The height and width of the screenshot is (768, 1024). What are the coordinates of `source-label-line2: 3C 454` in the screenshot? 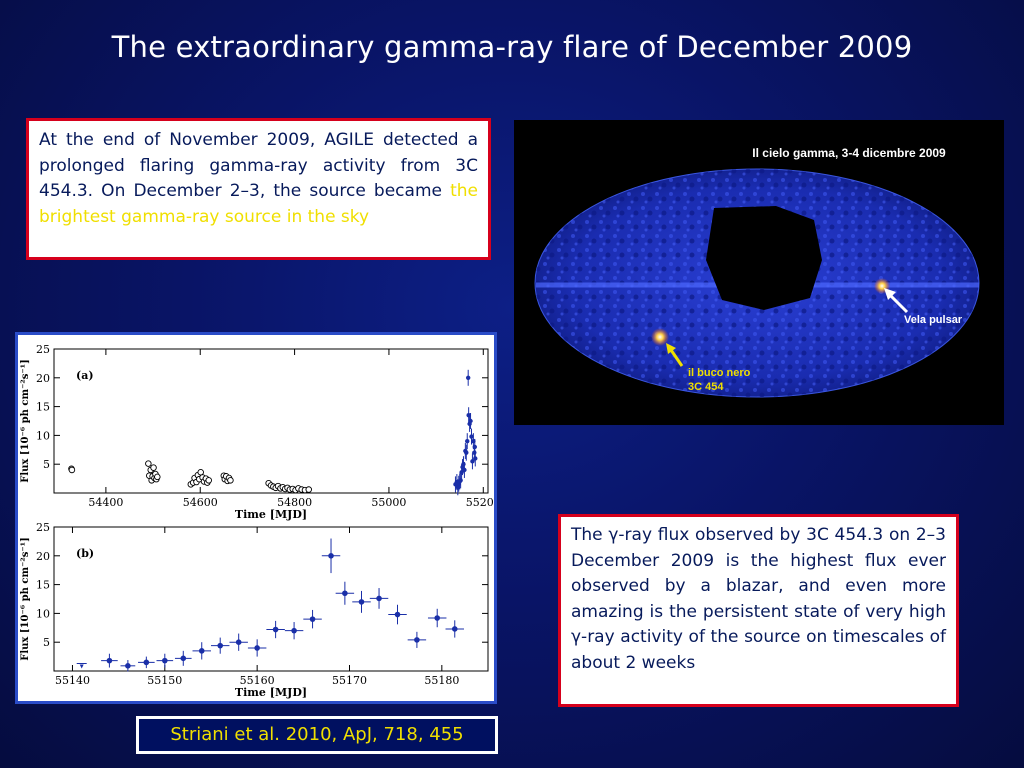 It's located at (706, 387).